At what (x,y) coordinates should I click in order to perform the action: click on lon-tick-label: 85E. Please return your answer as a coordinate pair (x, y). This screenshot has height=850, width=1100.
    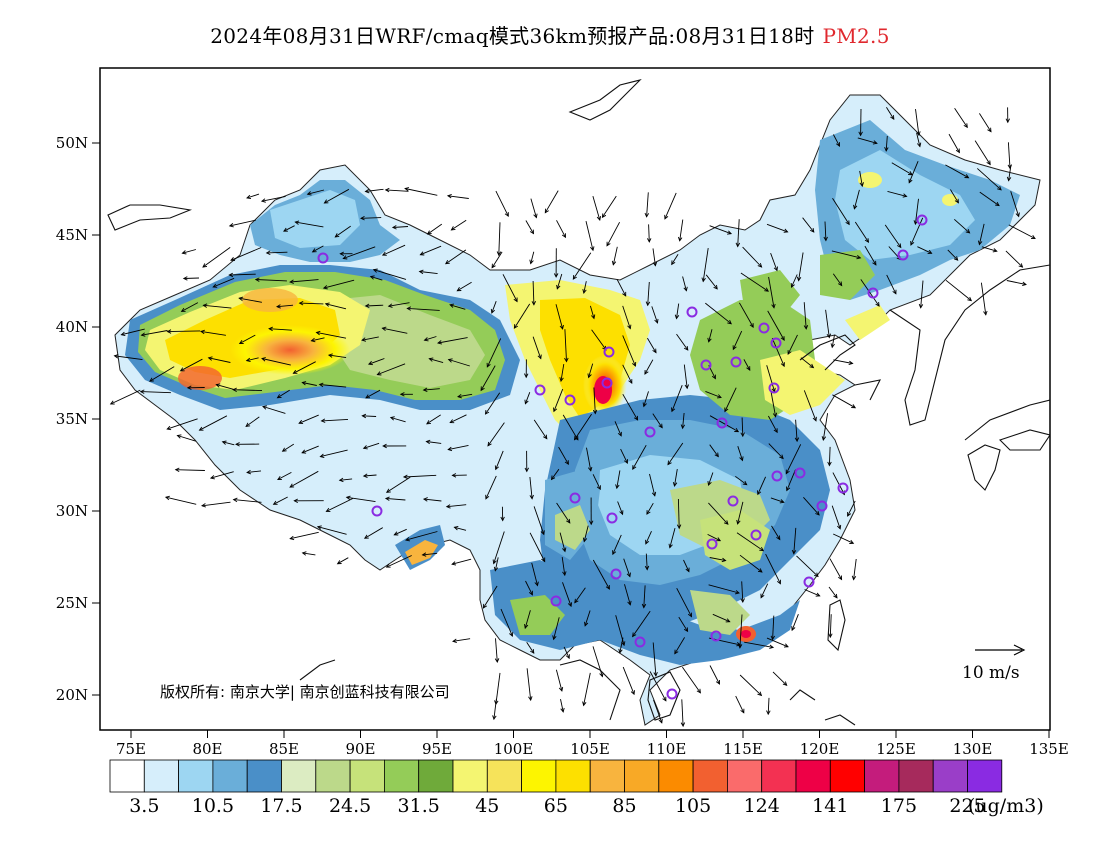
    Looking at the image, I should click on (284, 749).